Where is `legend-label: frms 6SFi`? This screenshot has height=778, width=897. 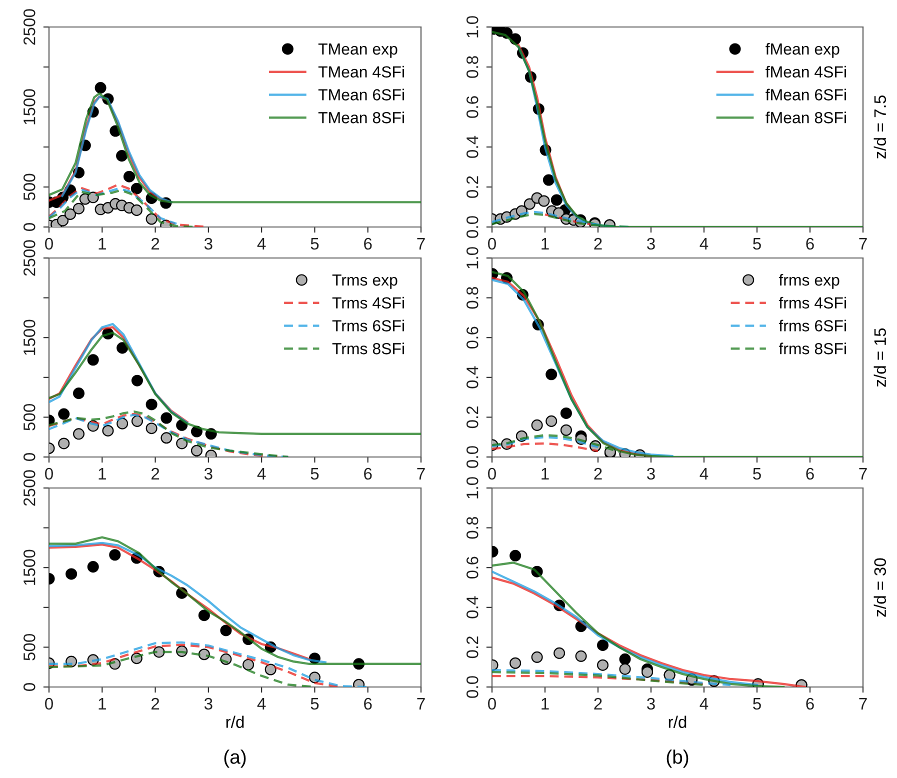 legend-label: frms 6SFi is located at coordinates (812, 326).